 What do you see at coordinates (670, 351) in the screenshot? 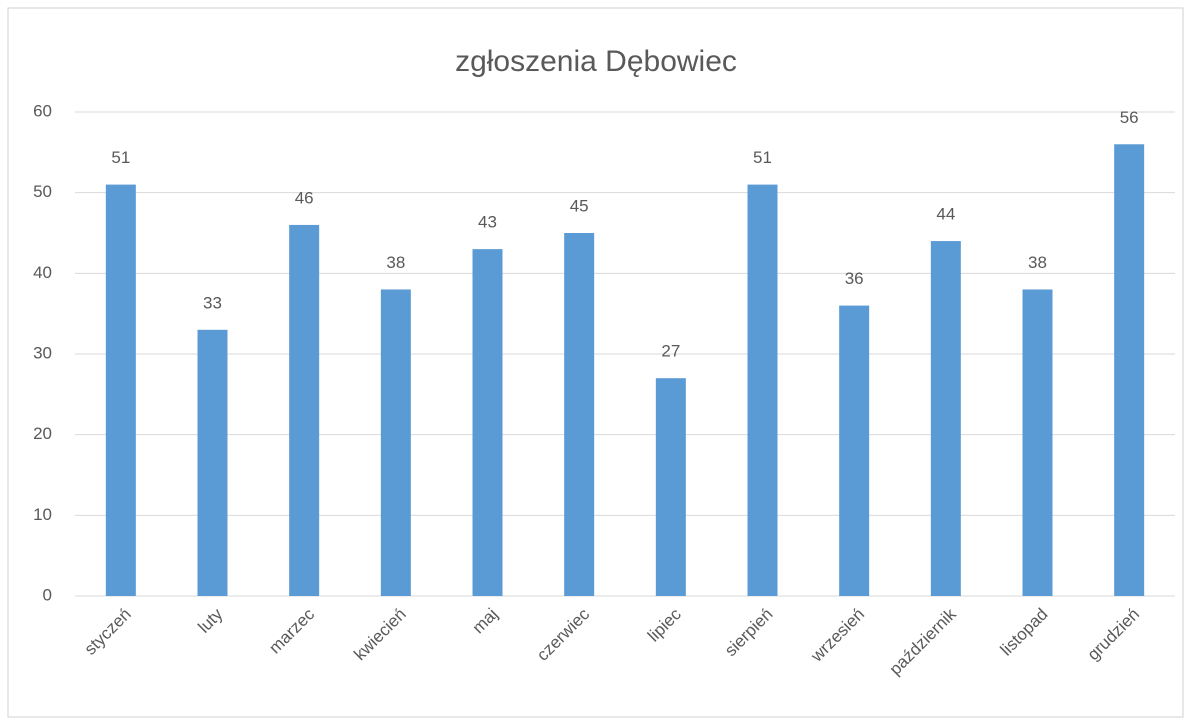
I see `data-label: 27` at bounding box center [670, 351].